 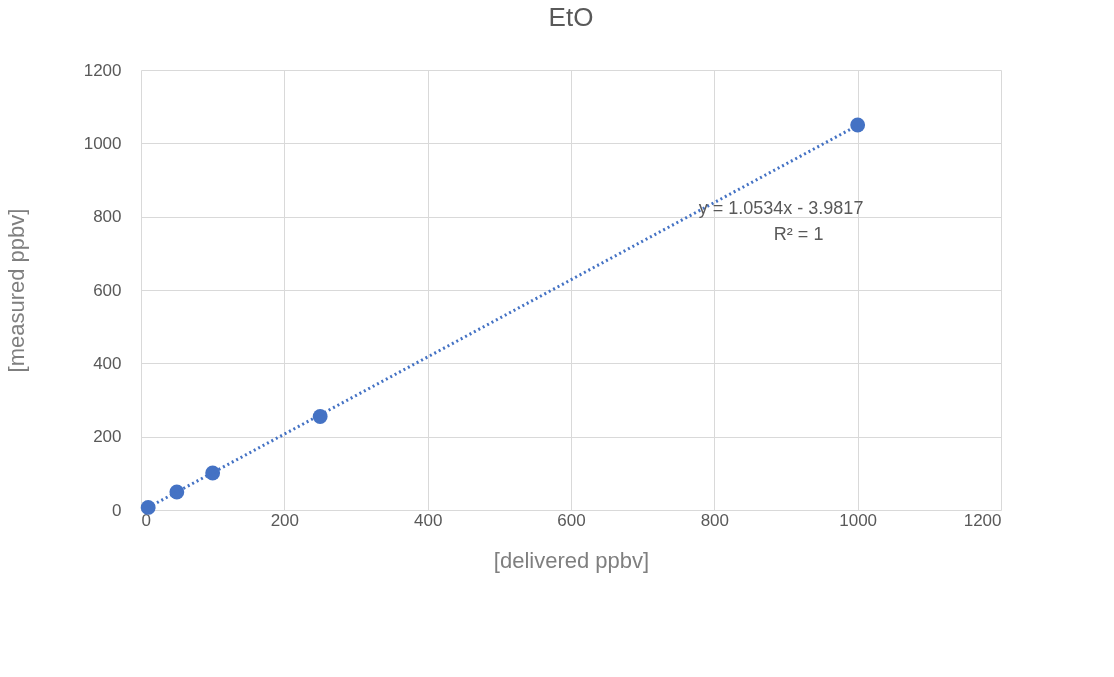 What do you see at coordinates (858, 520) in the screenshot?
I see `x-tick-label: 1000` at bounding box center [858, 520].